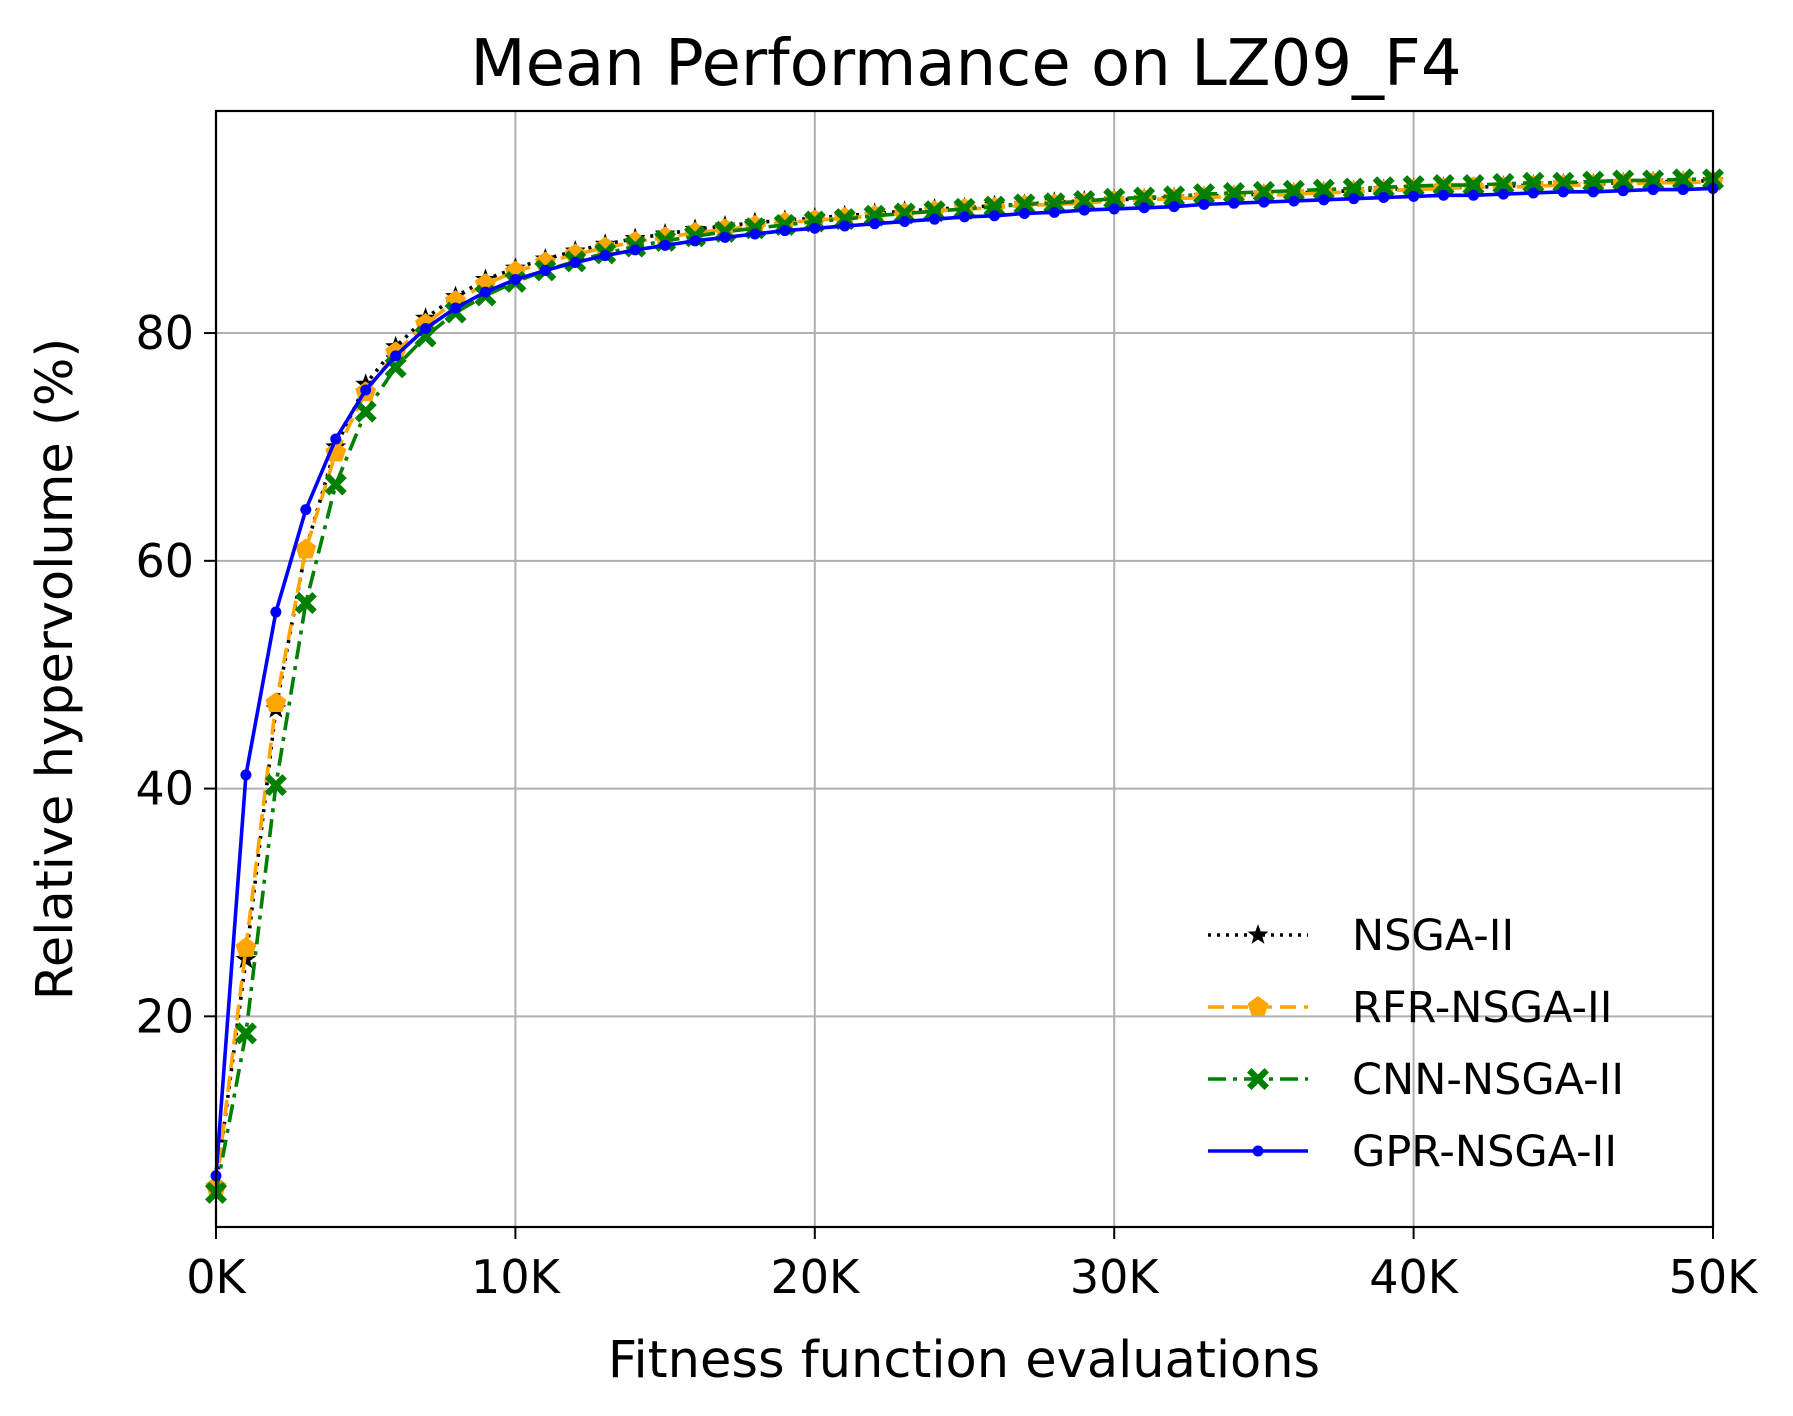 This screenshot has width=1793, height=1416. What do you see at coordinates (164, 333) in the screenshot?
I see `y-tick-label: 80` at bounding box center [164, 333].